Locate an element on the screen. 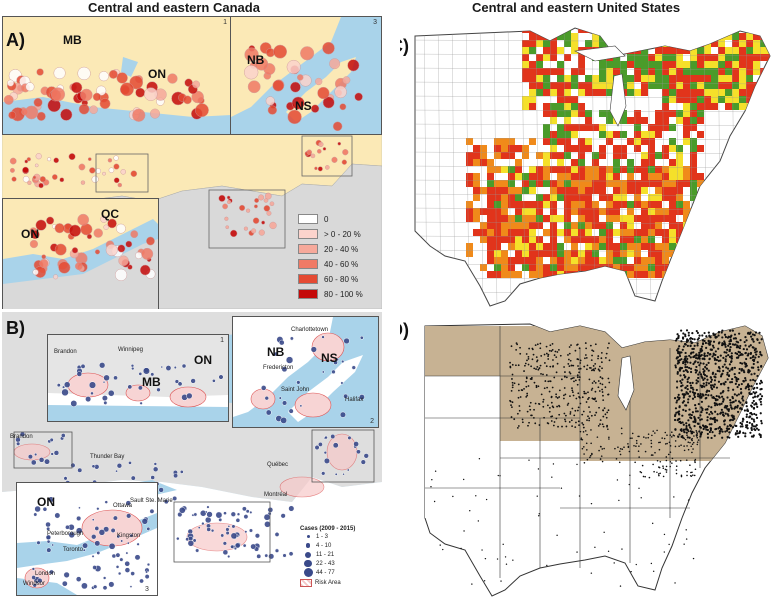 Image resolution: width=777 pixels, height=599 pixels. legend-row-b: 11 - 21 is located at coordinates (340, 554).